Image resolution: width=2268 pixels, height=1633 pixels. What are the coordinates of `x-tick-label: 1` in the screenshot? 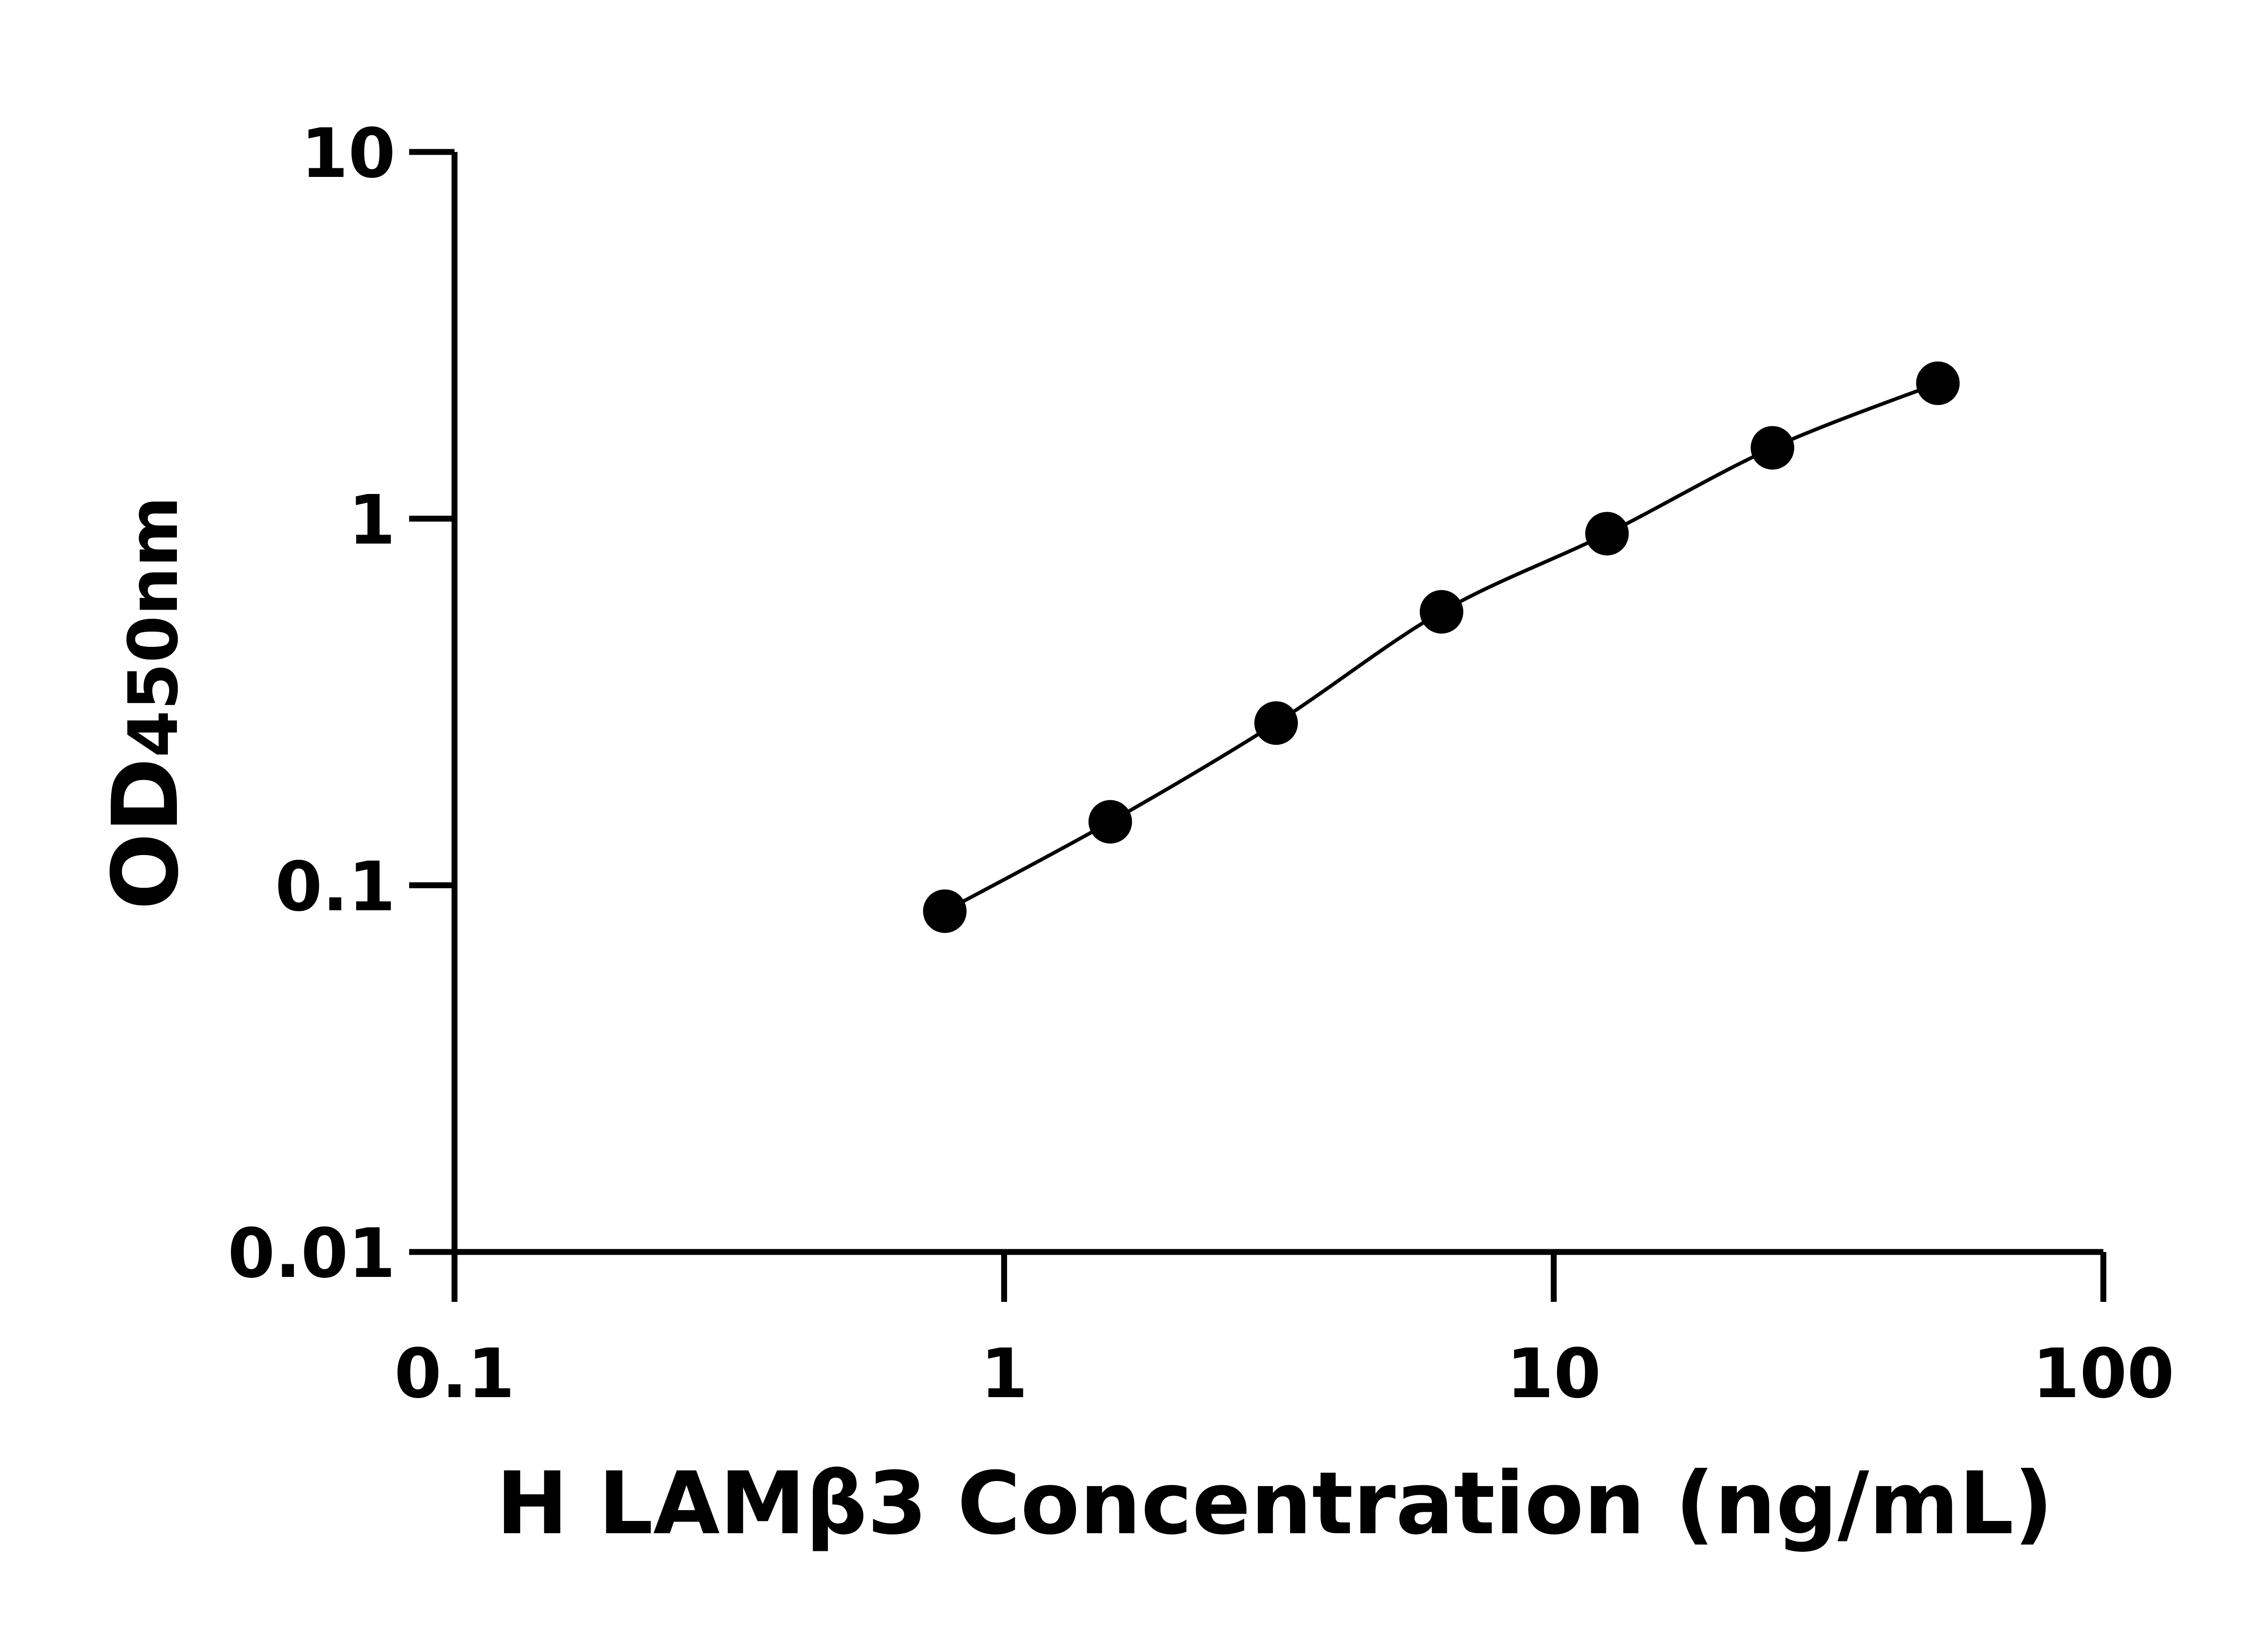 It's located at (1004, 1374).